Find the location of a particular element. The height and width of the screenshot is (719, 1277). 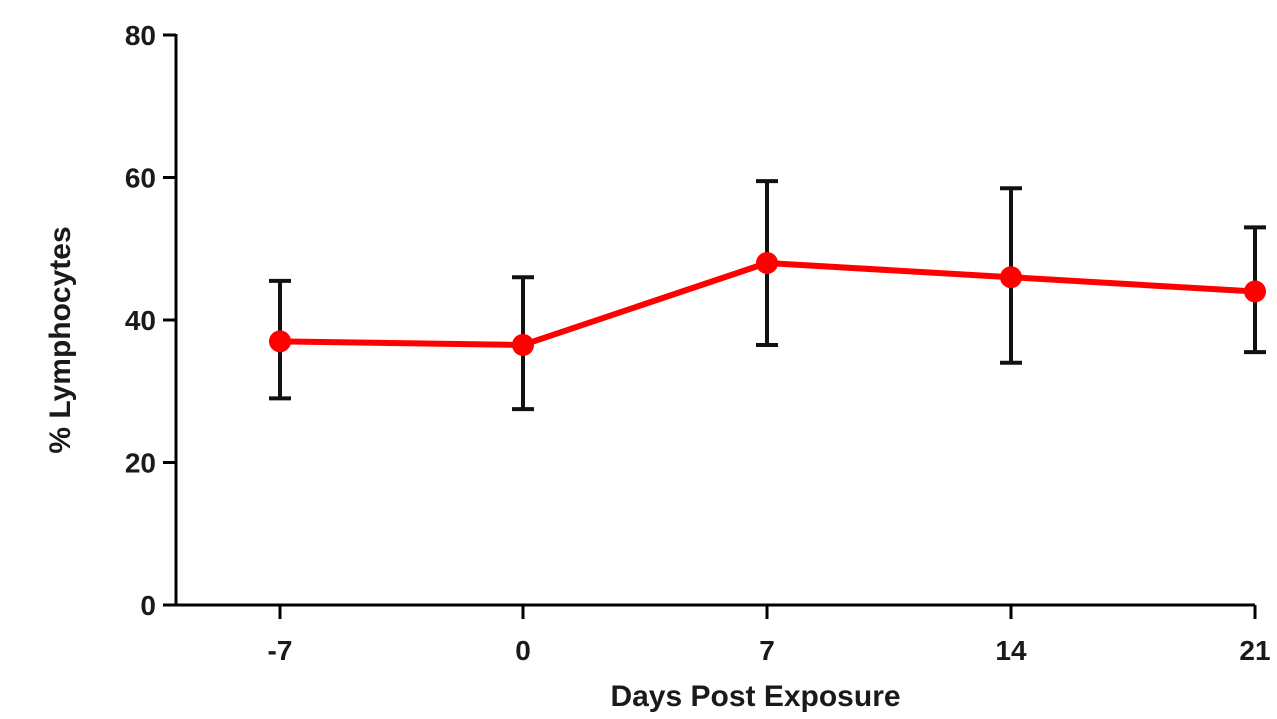

x-axis-ticks: -7 0 7 14 21 is located at coordinates (769, 635).